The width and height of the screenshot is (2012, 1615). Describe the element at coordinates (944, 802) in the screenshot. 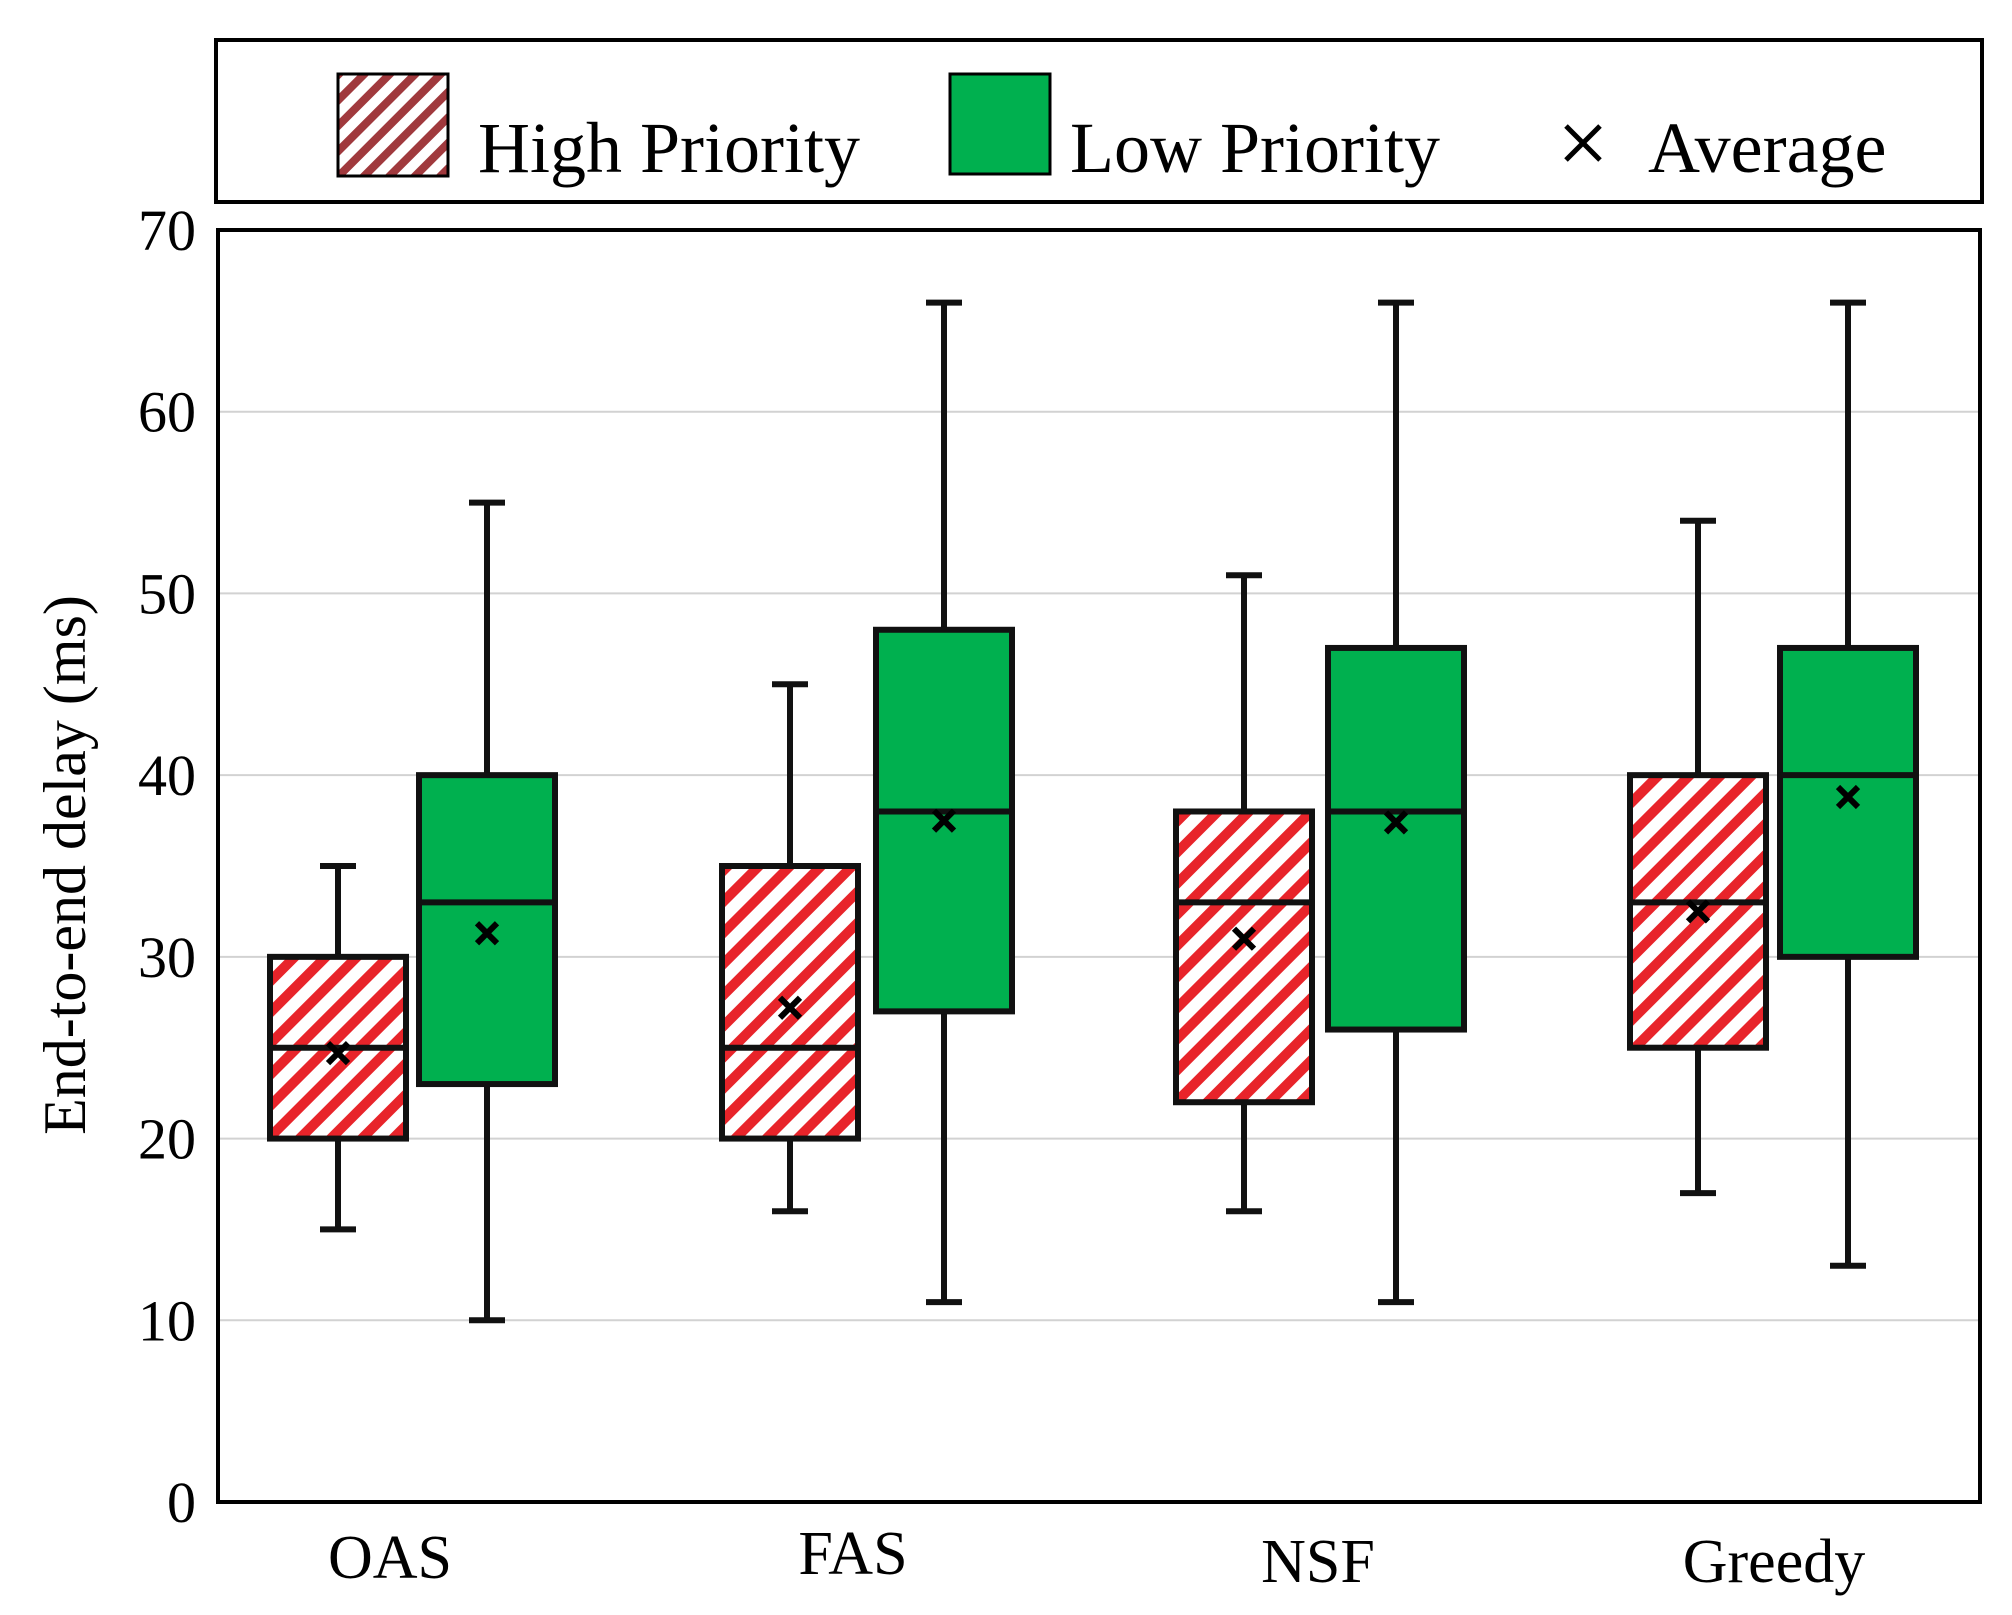

I see `low-priority-box-fas` at that location.